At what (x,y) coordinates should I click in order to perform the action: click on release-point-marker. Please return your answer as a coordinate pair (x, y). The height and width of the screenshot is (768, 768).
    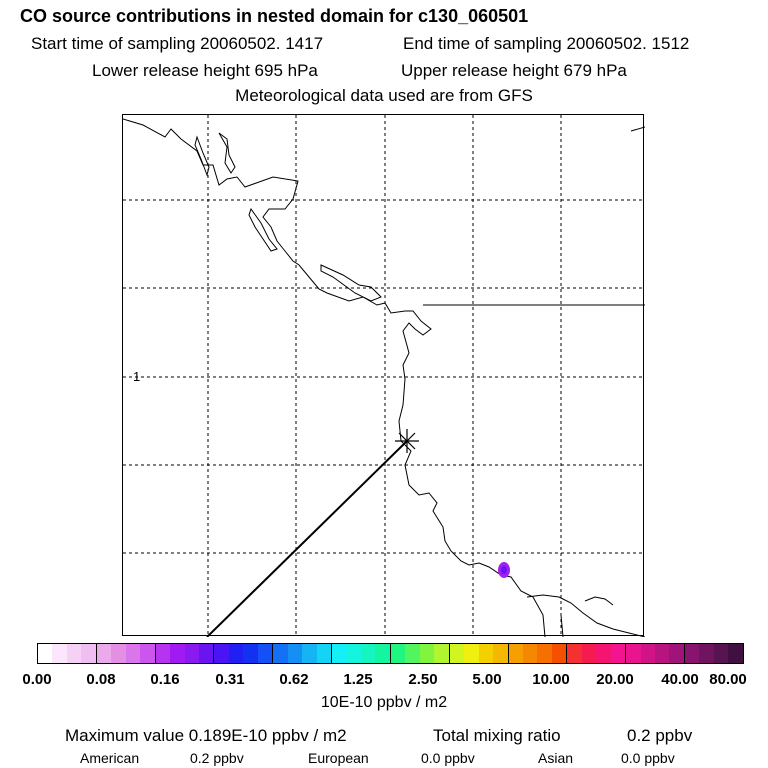
    Looking at the image, I should click on (407, 441).